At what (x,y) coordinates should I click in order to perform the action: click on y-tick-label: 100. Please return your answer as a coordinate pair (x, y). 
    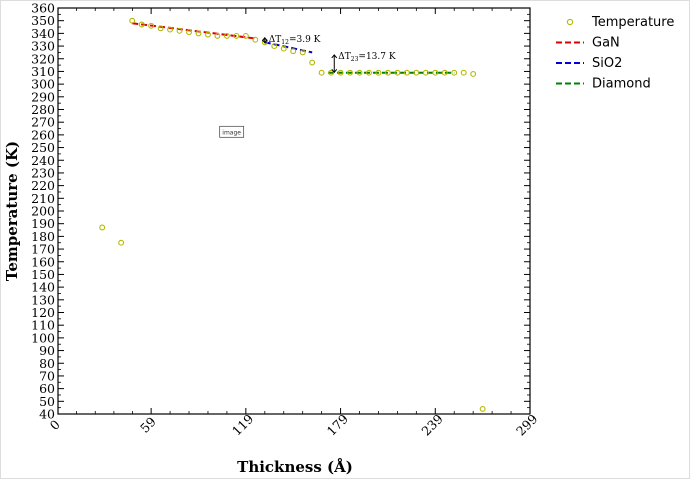
    Looking at the image, I should click on (43, 337).